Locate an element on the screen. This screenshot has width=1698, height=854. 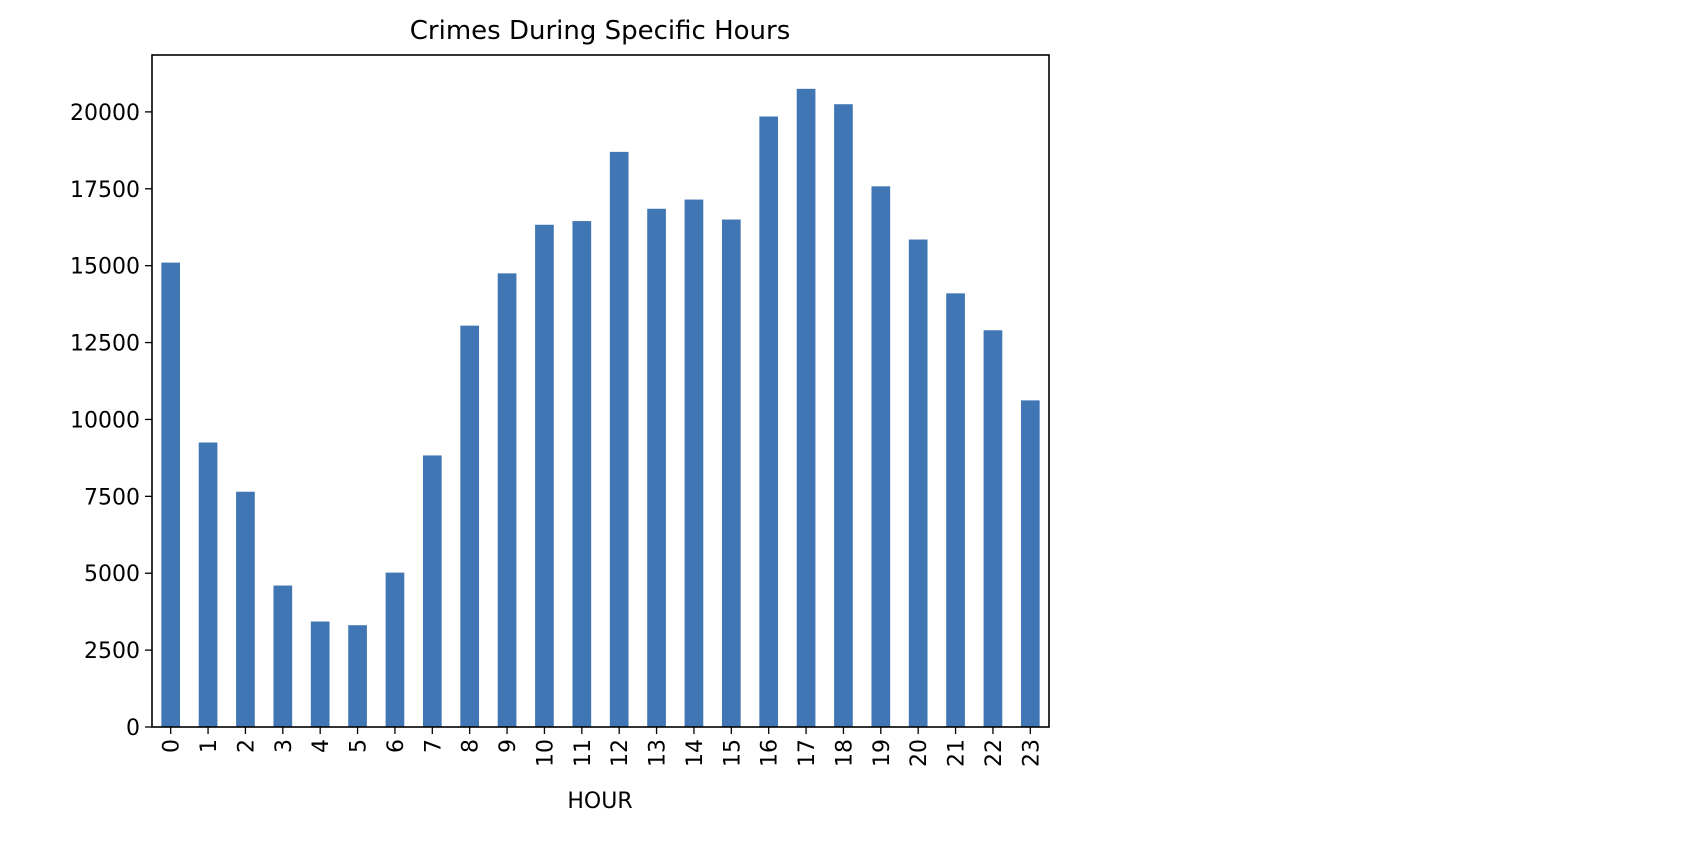
x-tick-label: 10 is located at coordinates (545, 753).